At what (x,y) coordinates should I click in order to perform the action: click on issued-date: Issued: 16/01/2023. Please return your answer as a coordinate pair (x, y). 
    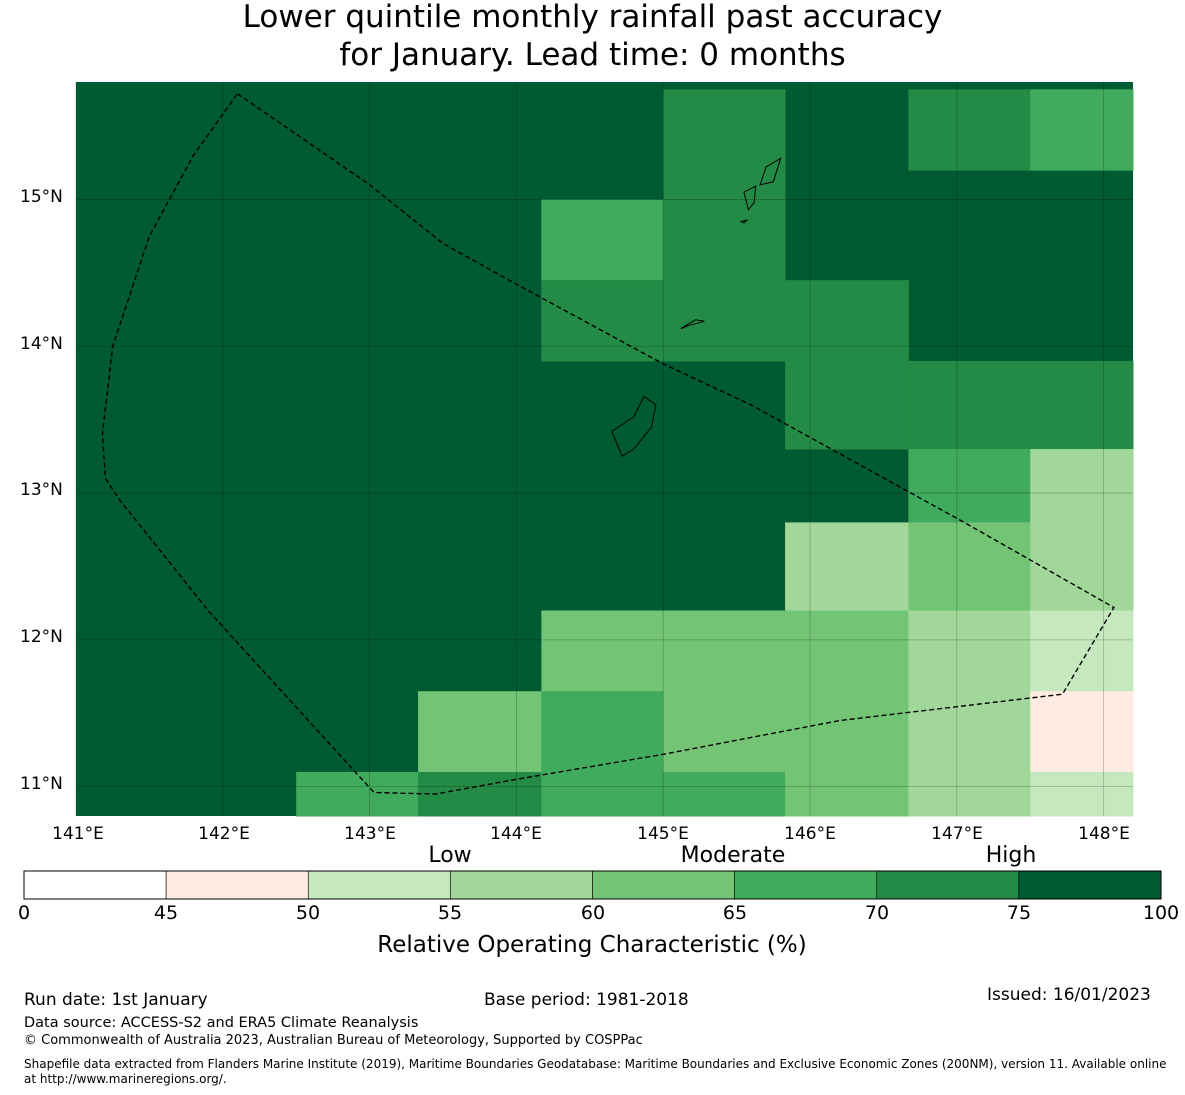
    Looking at the image, I should click on (1069, 995).